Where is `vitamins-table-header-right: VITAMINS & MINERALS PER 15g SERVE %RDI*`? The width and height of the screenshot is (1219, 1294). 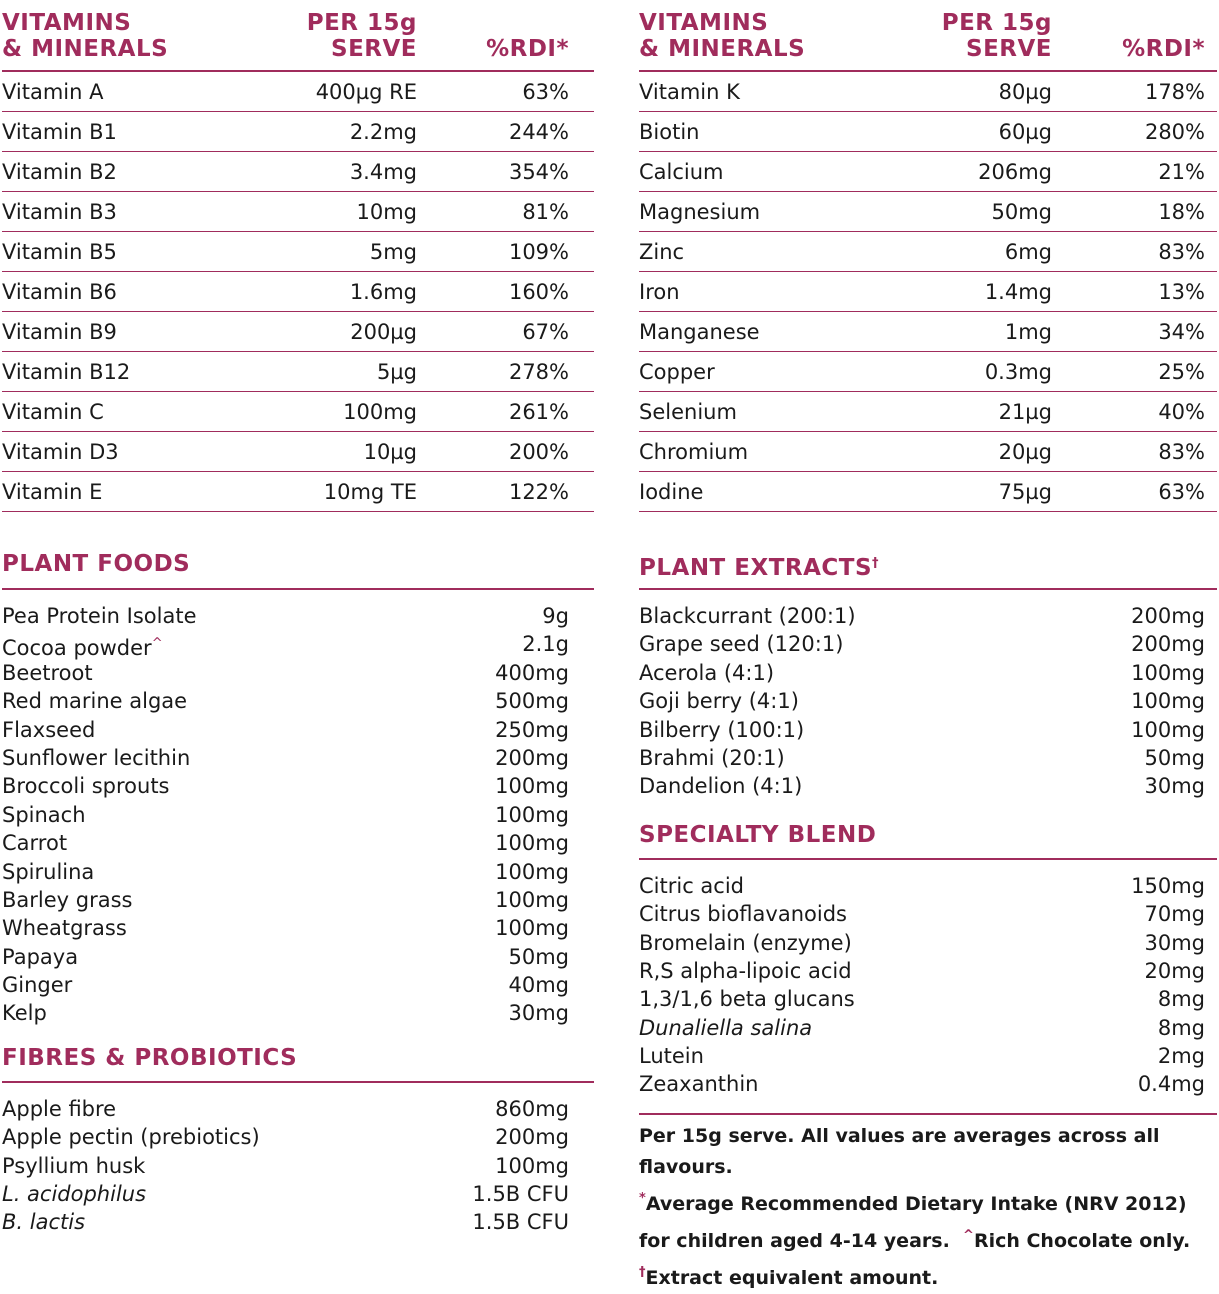
vitamins-table-header-right: VITAMINS & MINERALS PER 15g SERVE %RDI* is located at coordinates (928, 36).